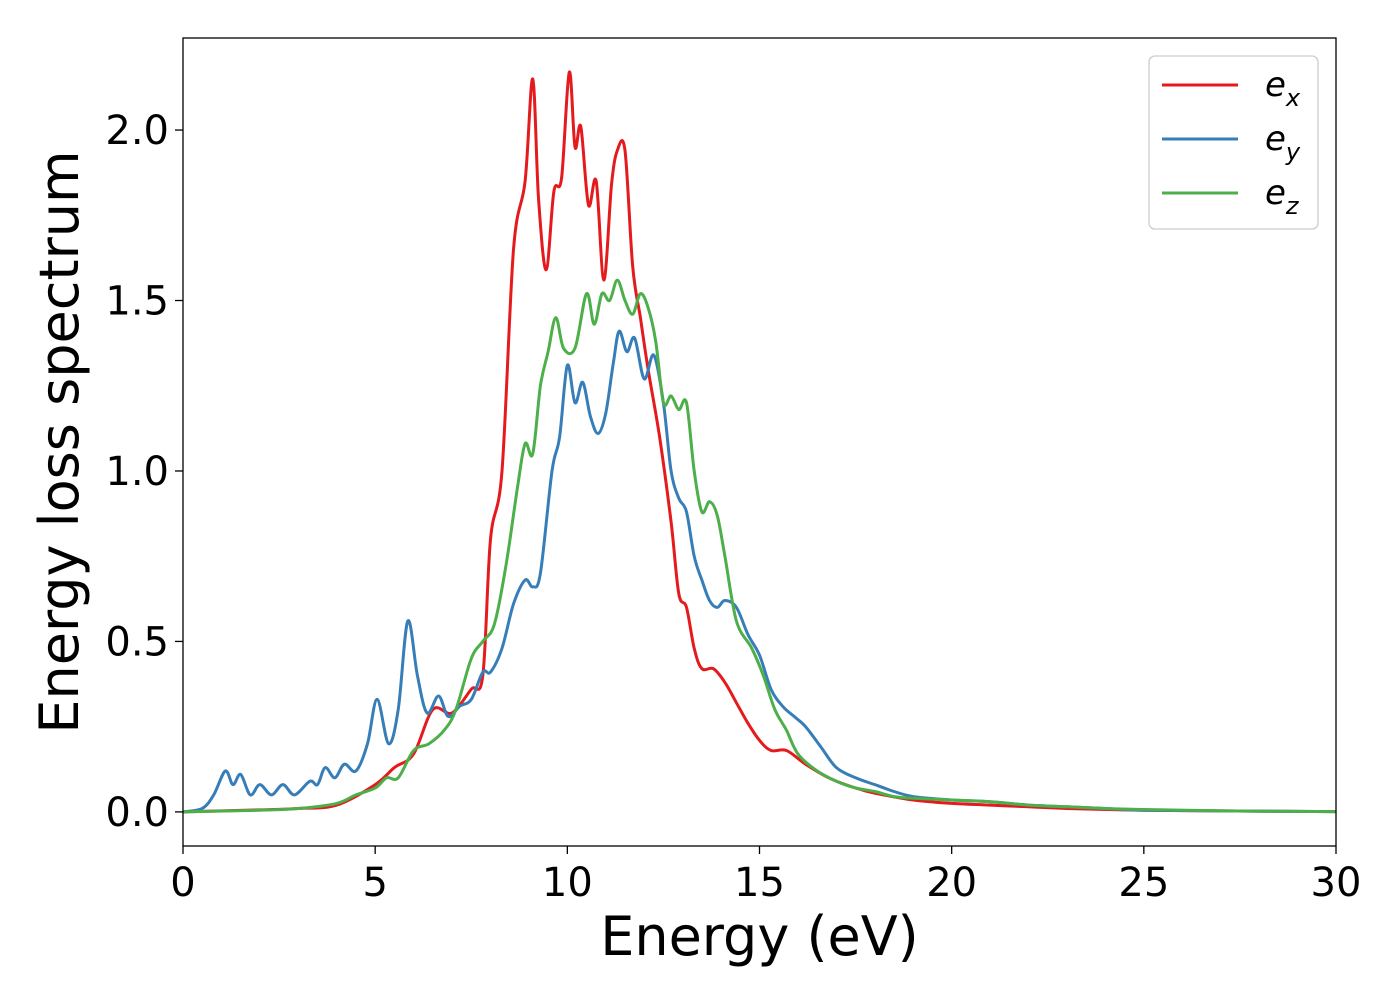 This screenshot has width=1400, height=1000. I want to click on y-axis-ticks: 0.0 0.5 1.0 1.5 2.0, so click(144, 472).